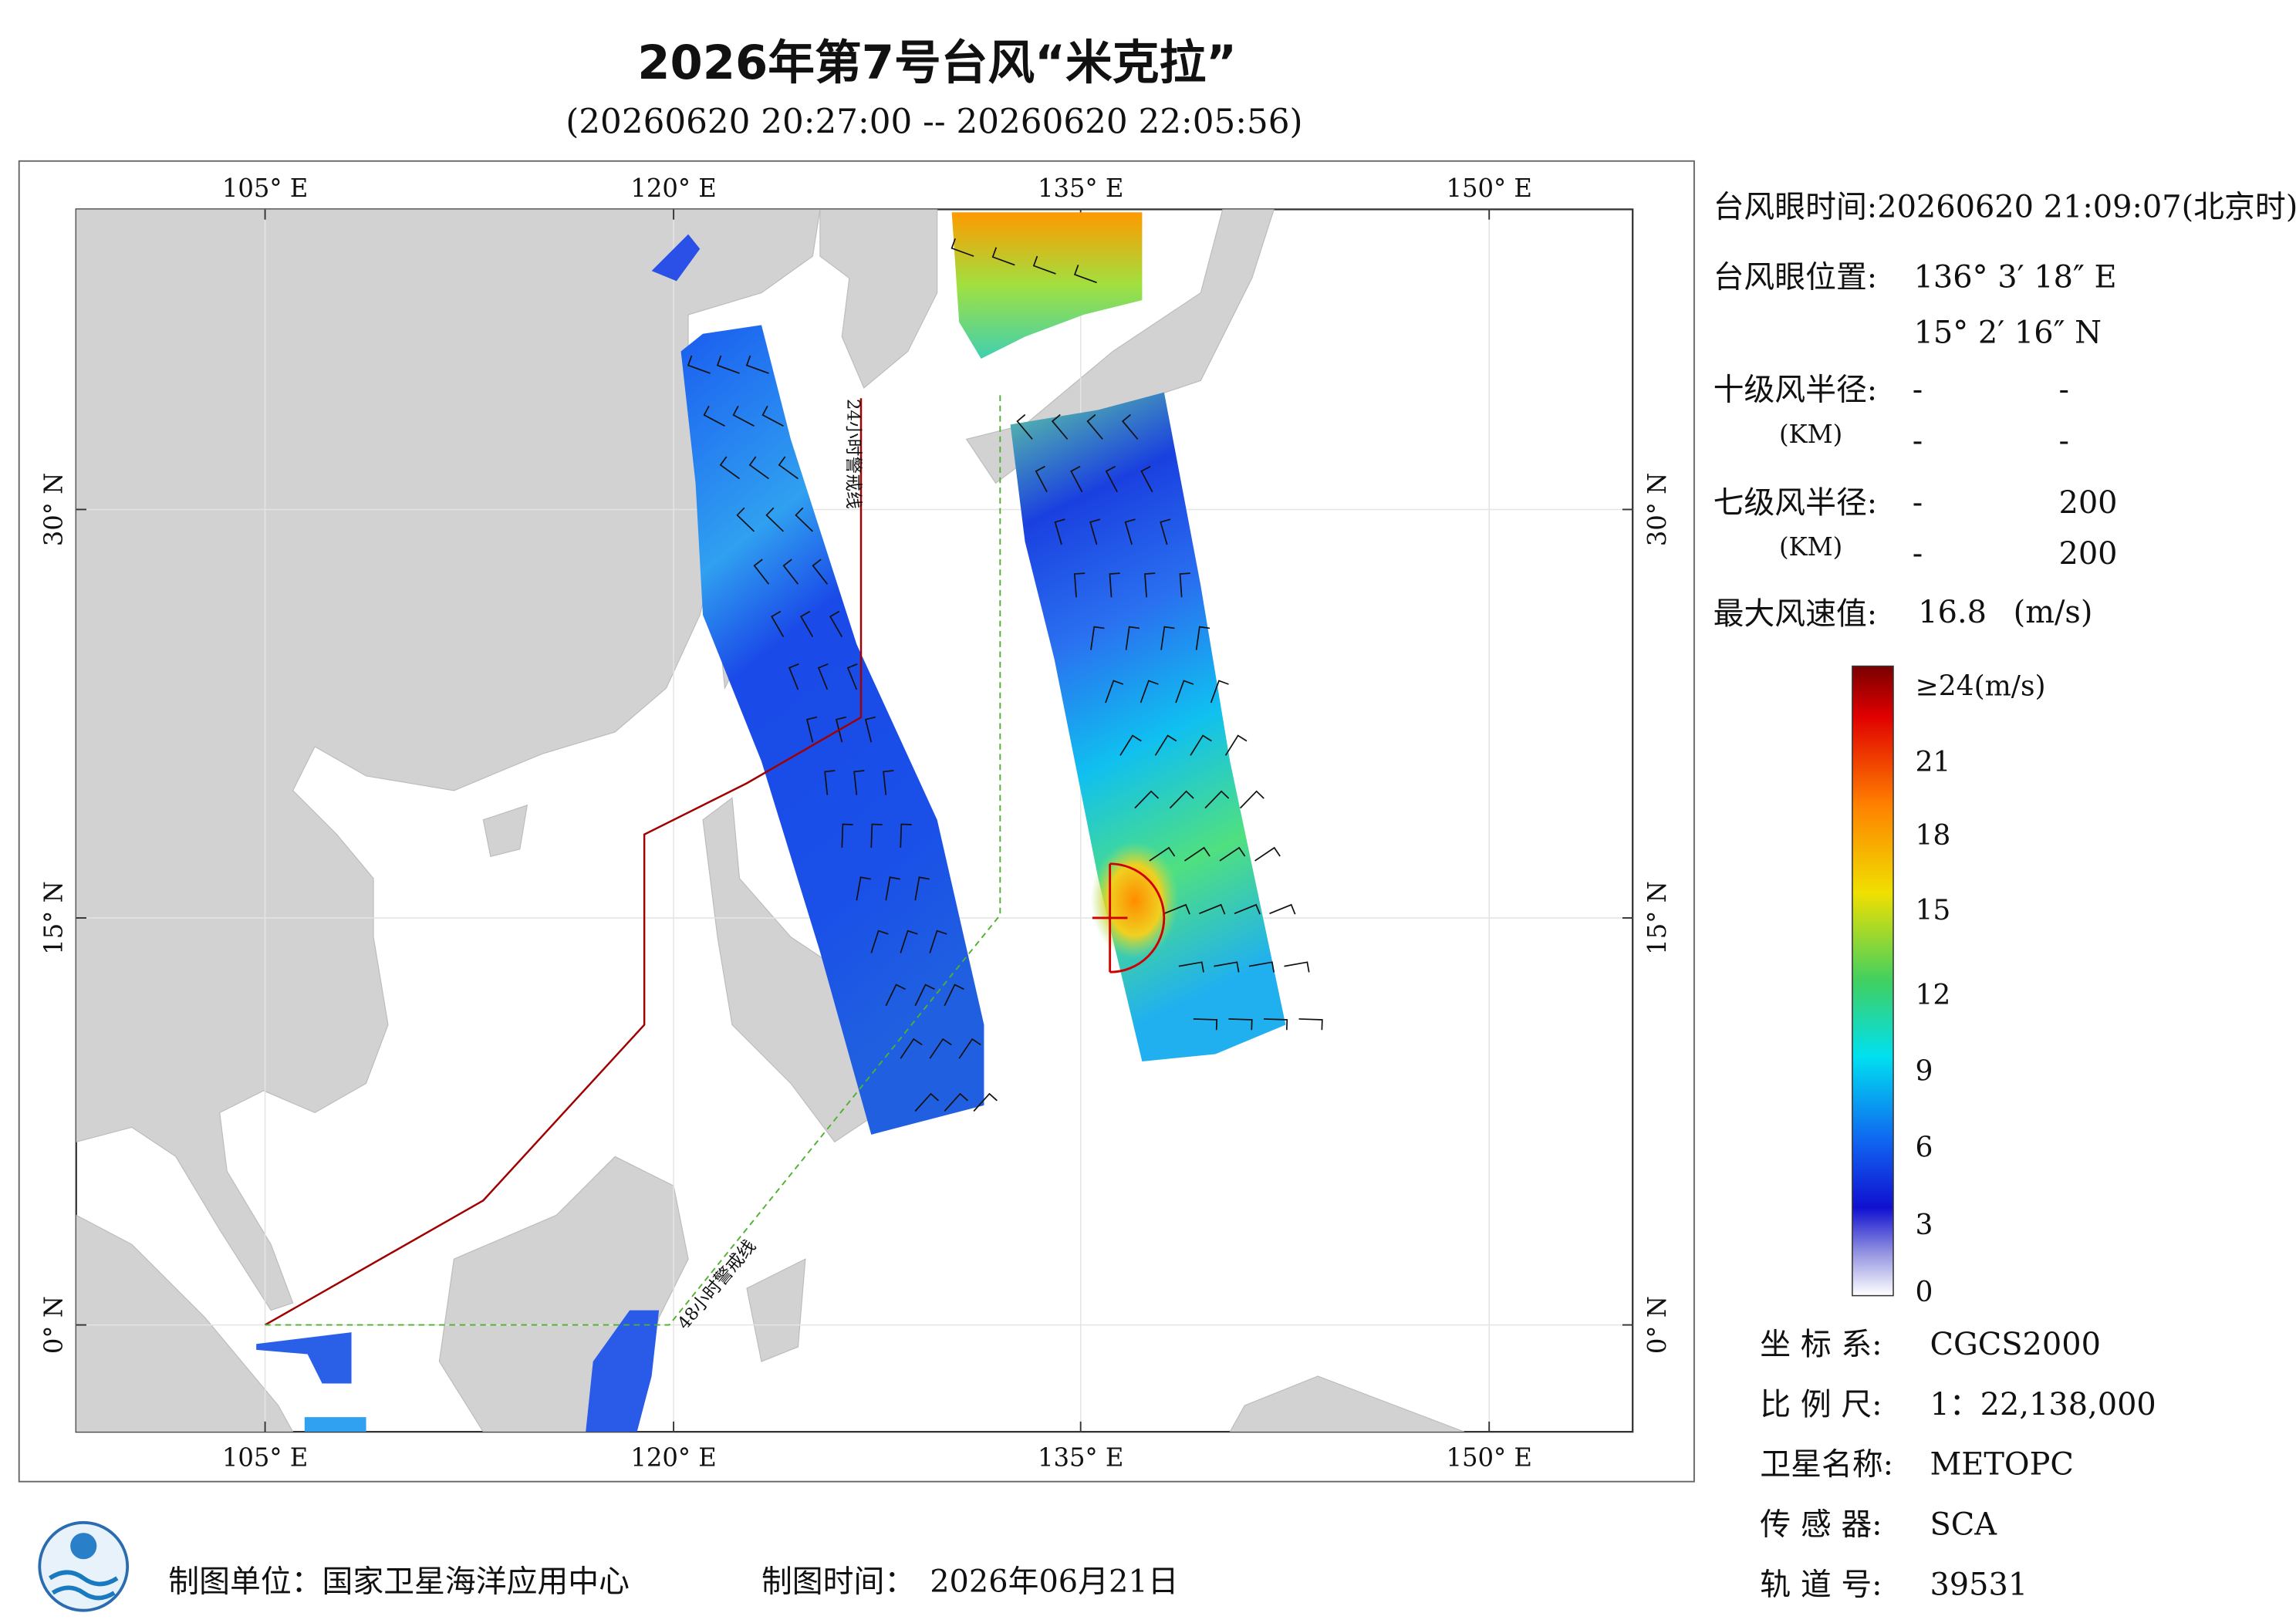 The height and width of the screenshot is (1623, 2296). I want to click on r10-unit: (KM), so click(1810, 434).